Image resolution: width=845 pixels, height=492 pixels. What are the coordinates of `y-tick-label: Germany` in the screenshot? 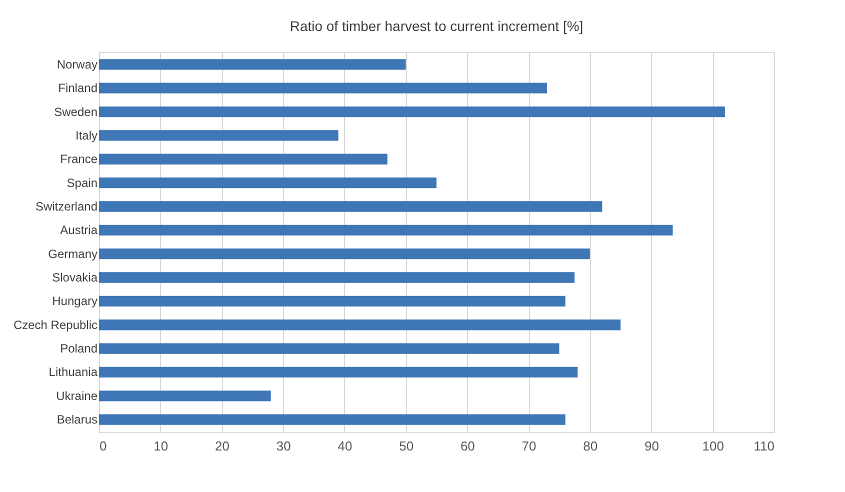 It's located at (73, 253).